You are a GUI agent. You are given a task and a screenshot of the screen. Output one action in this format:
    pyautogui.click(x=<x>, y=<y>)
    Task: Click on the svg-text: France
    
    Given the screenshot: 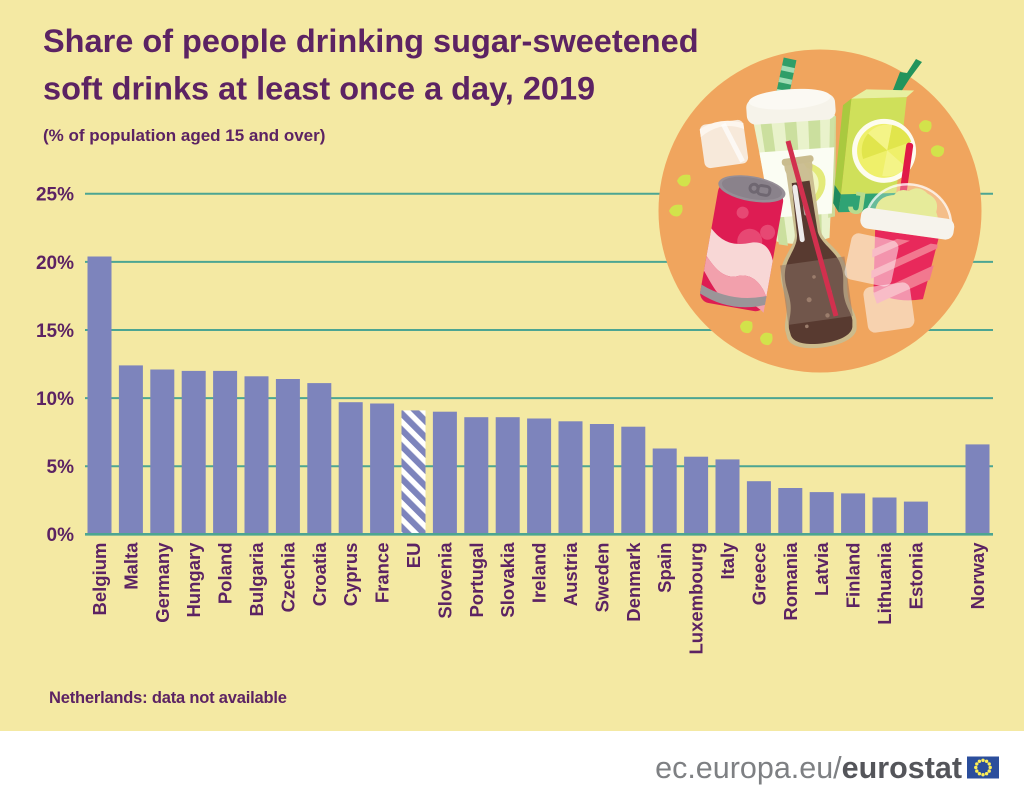 What is the action you would take?
    pyautogui.click(x=382, y=573)
    